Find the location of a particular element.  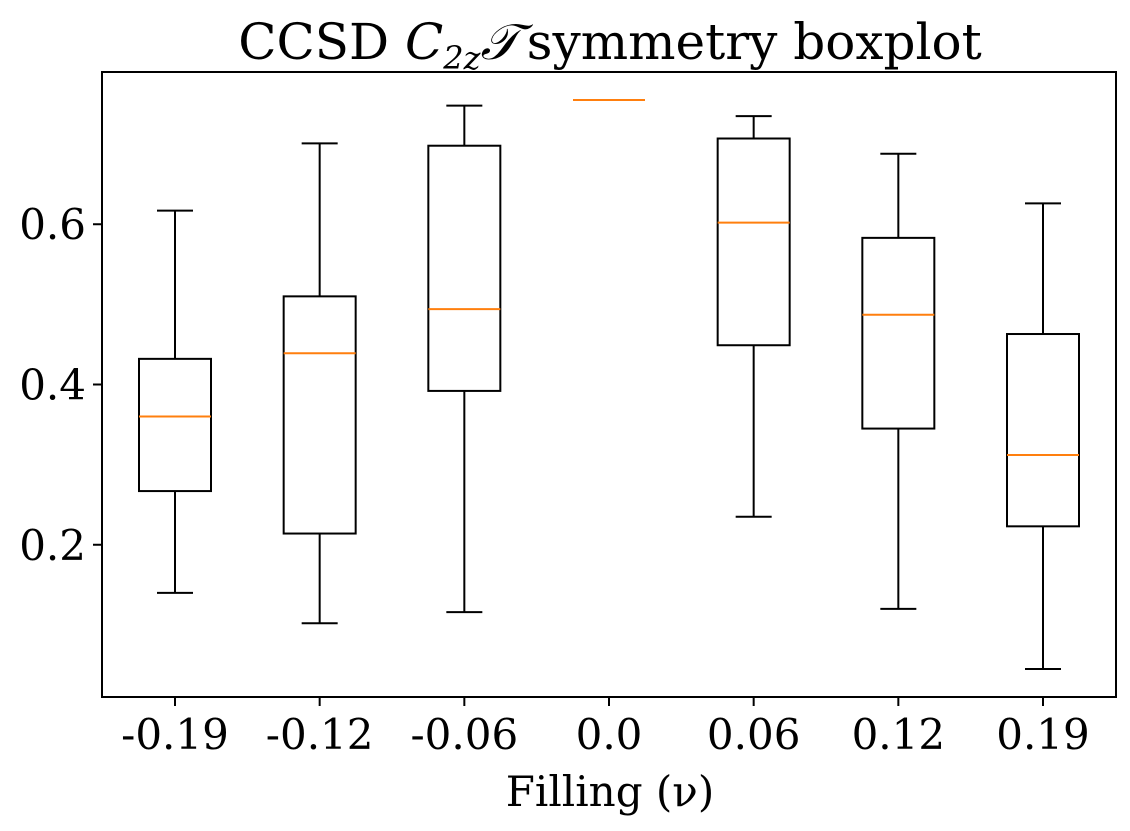

chart-title: CCSD C2z𝒯 symmetry boxplot is located at coordinates (610, 45).